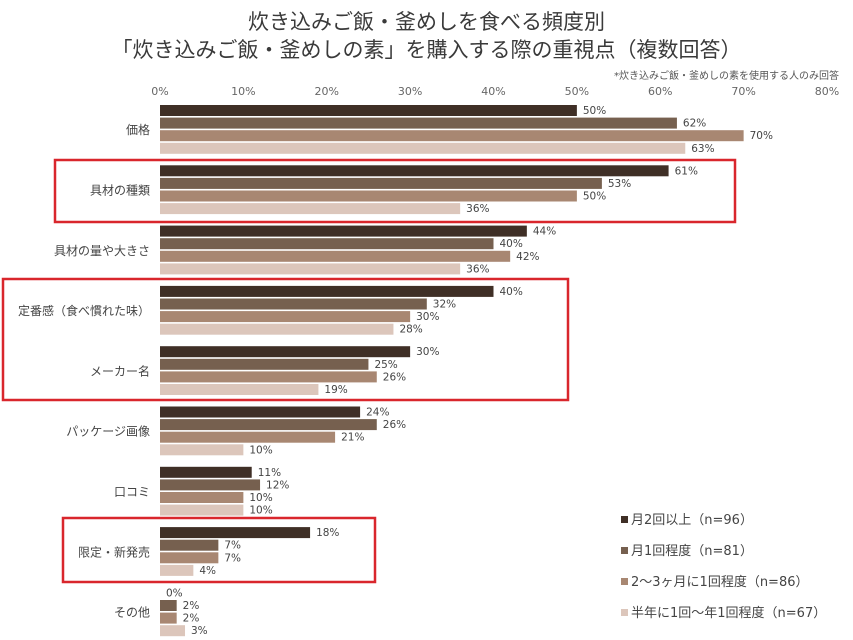  What do you see at coordinates (385, 365) in the screenshot?
I see `data-label: 25%` at bounding box center [385, 365].